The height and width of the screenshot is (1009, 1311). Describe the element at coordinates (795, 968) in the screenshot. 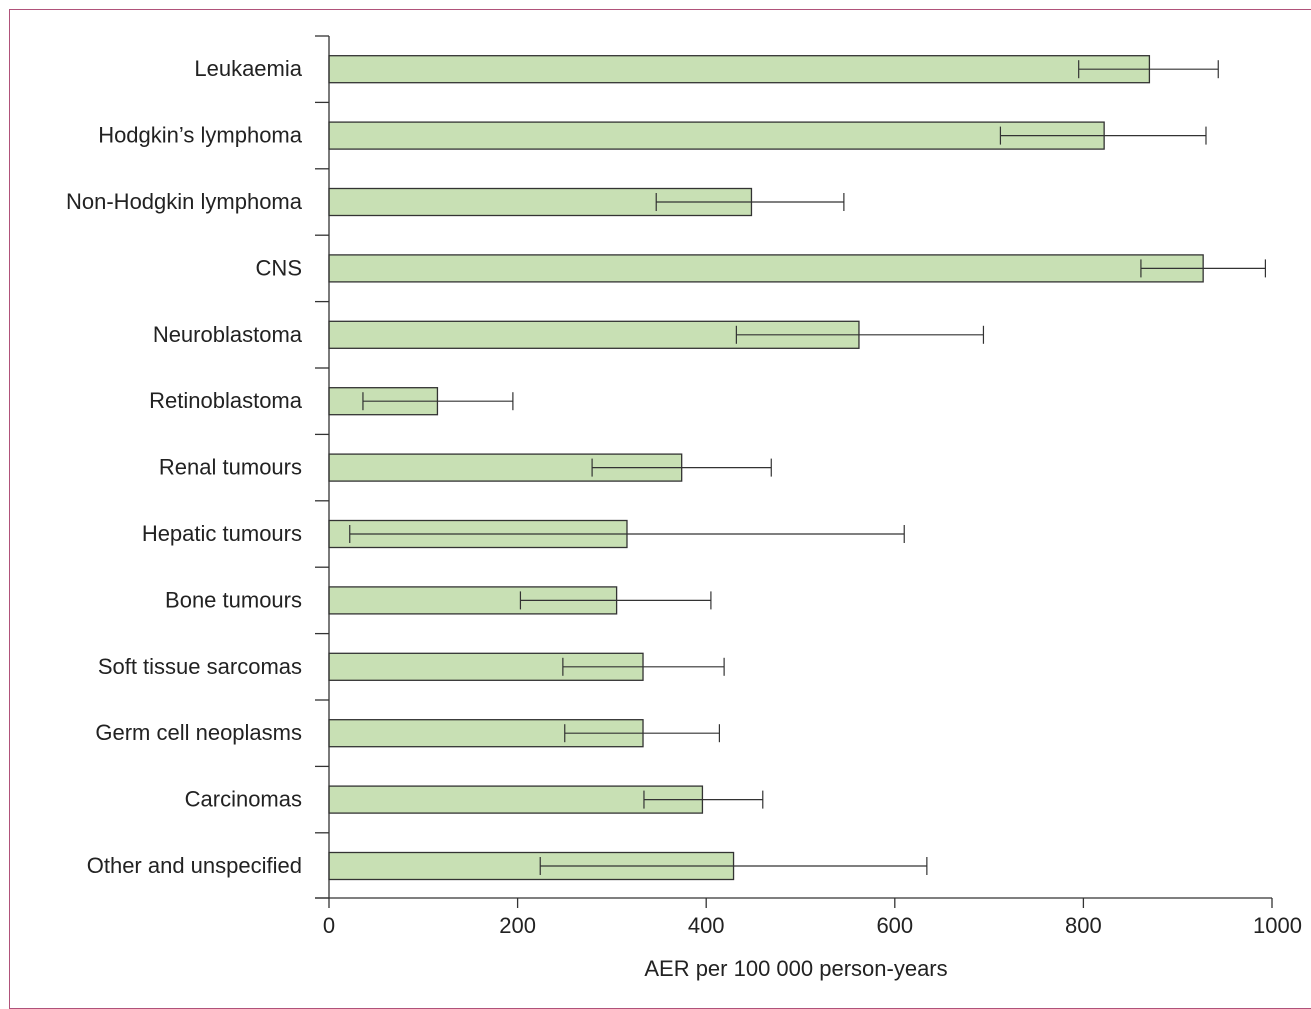

I see `x-axis-label: AER per 100 000 person-years` at that location.